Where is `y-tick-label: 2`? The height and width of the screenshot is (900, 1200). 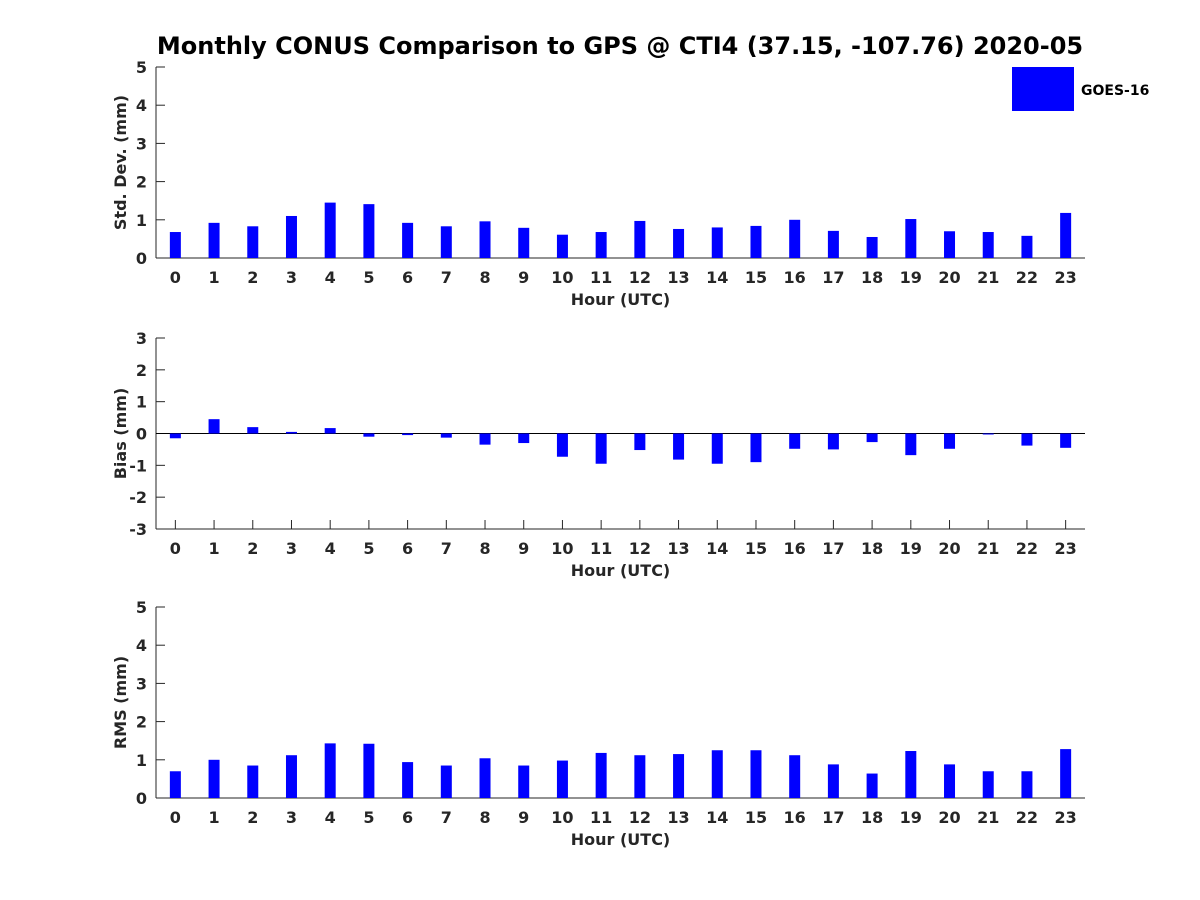 y-tick-label: 2 is located at coordinates (141, 722).